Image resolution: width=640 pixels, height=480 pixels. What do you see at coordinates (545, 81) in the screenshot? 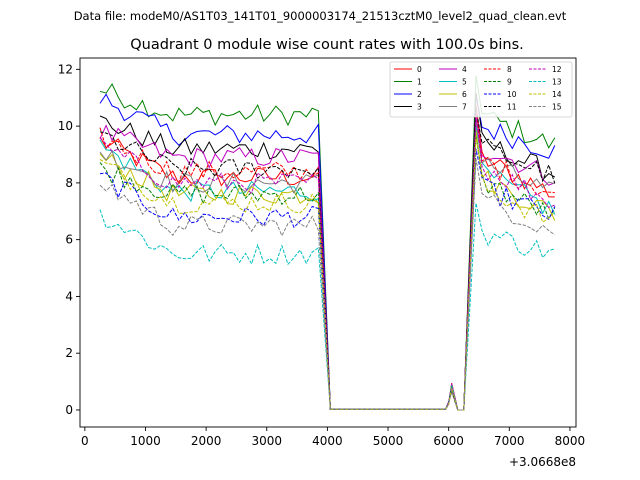
I see `legend-entry-13: 13` at bounding box center [545, 81].